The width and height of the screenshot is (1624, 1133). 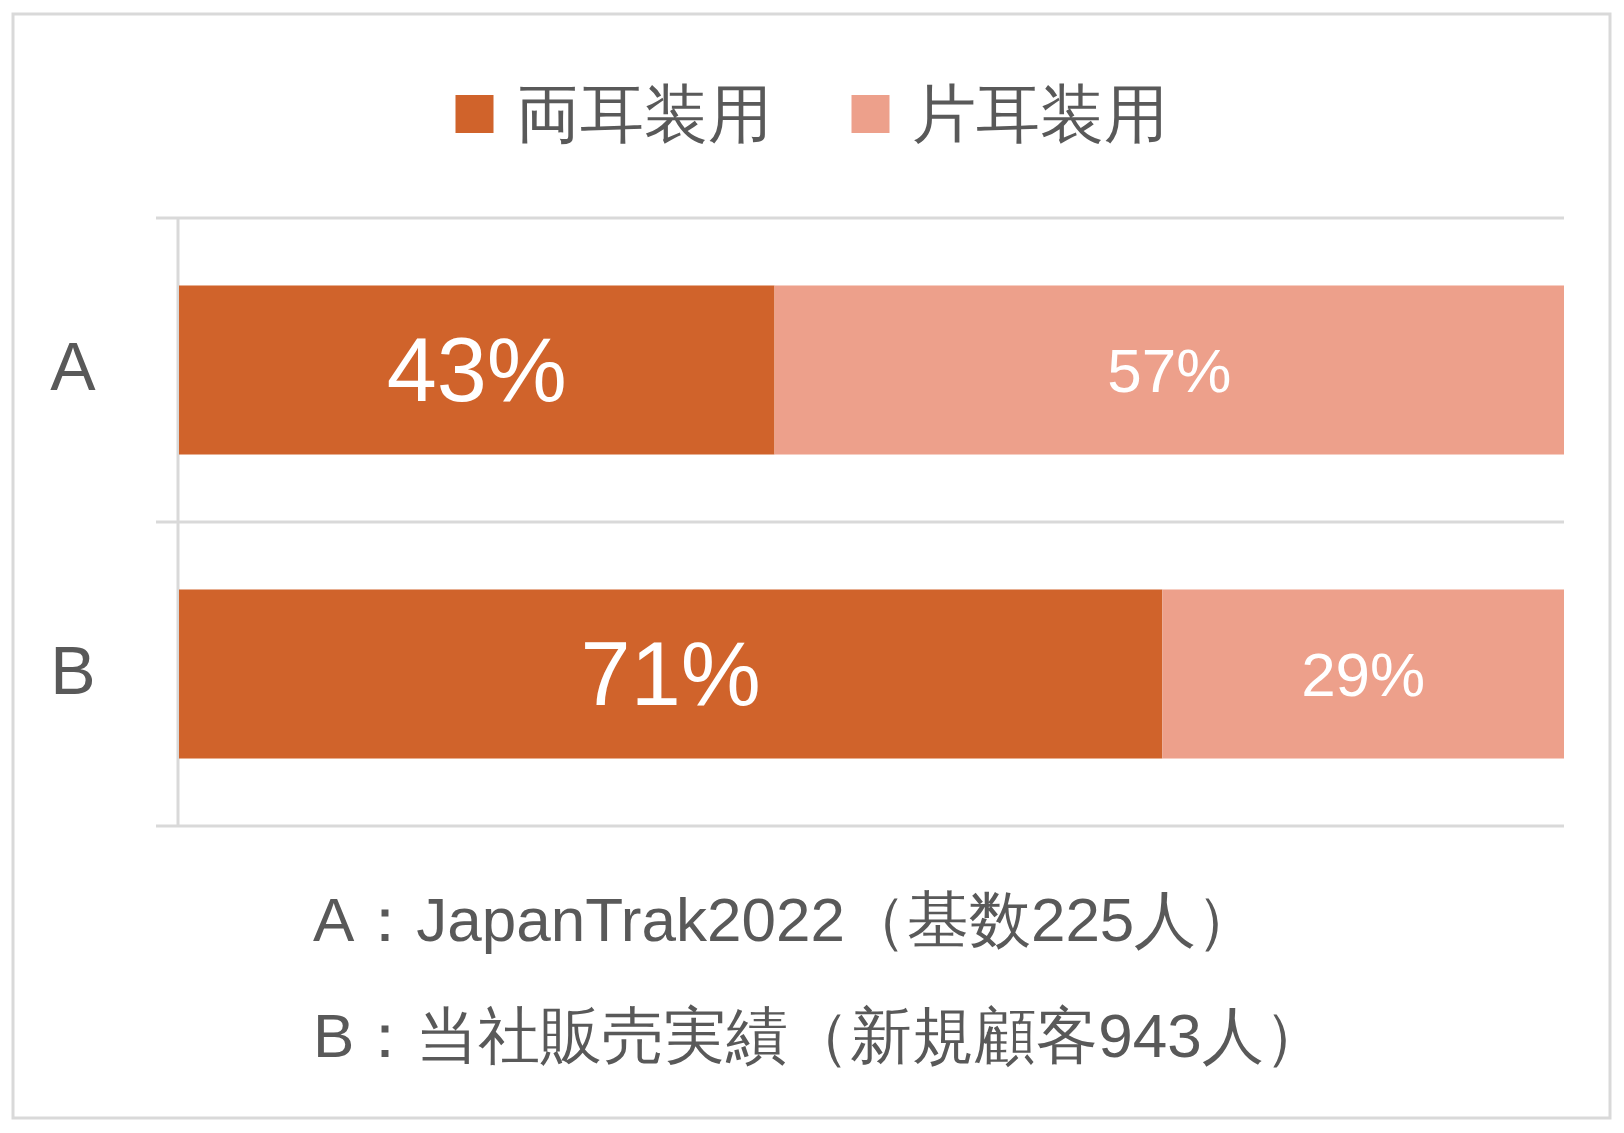 What do you see at coordinates (786, 919) in the screenshot?
I see `text: A：JapanTrak2022（基数225人）` at bounding box center [786, 919].